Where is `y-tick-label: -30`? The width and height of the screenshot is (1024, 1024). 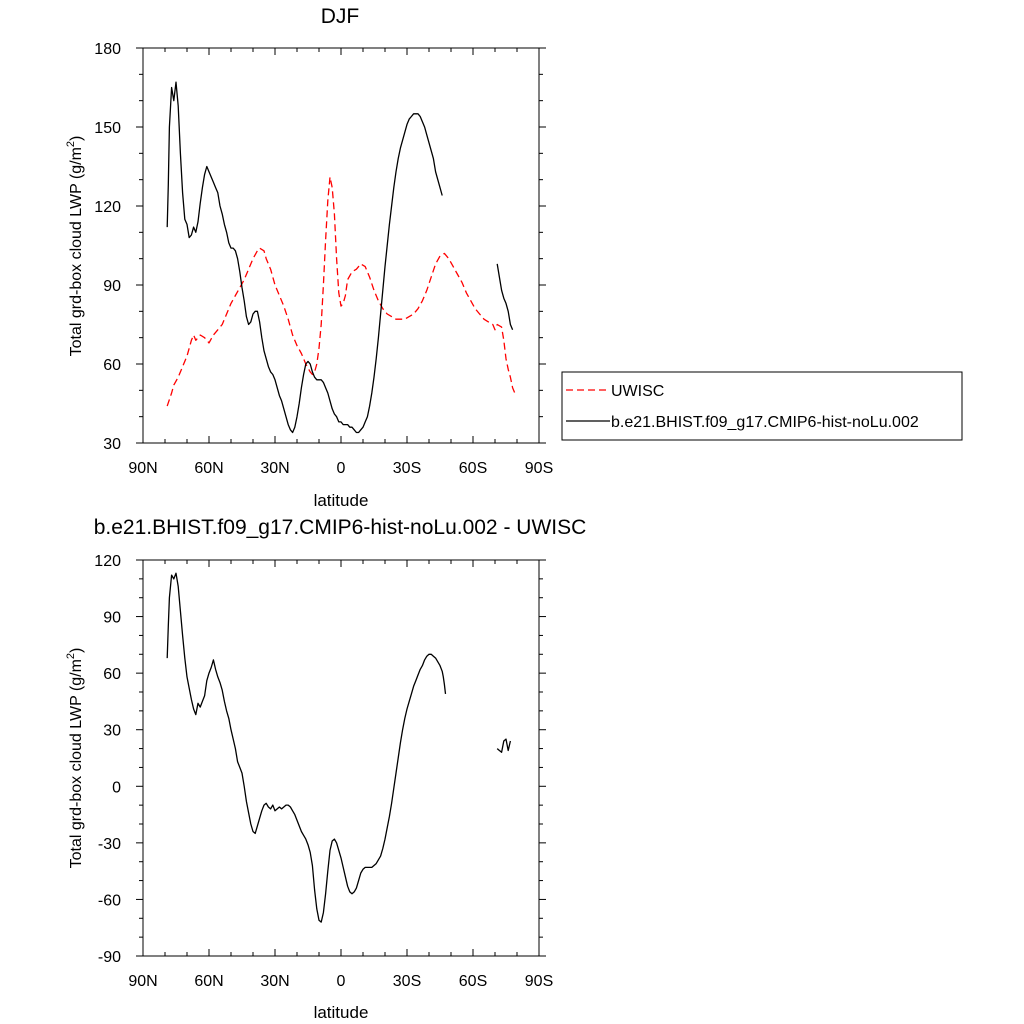
y-tick-label: -30 is located at coordinates (109, 844).